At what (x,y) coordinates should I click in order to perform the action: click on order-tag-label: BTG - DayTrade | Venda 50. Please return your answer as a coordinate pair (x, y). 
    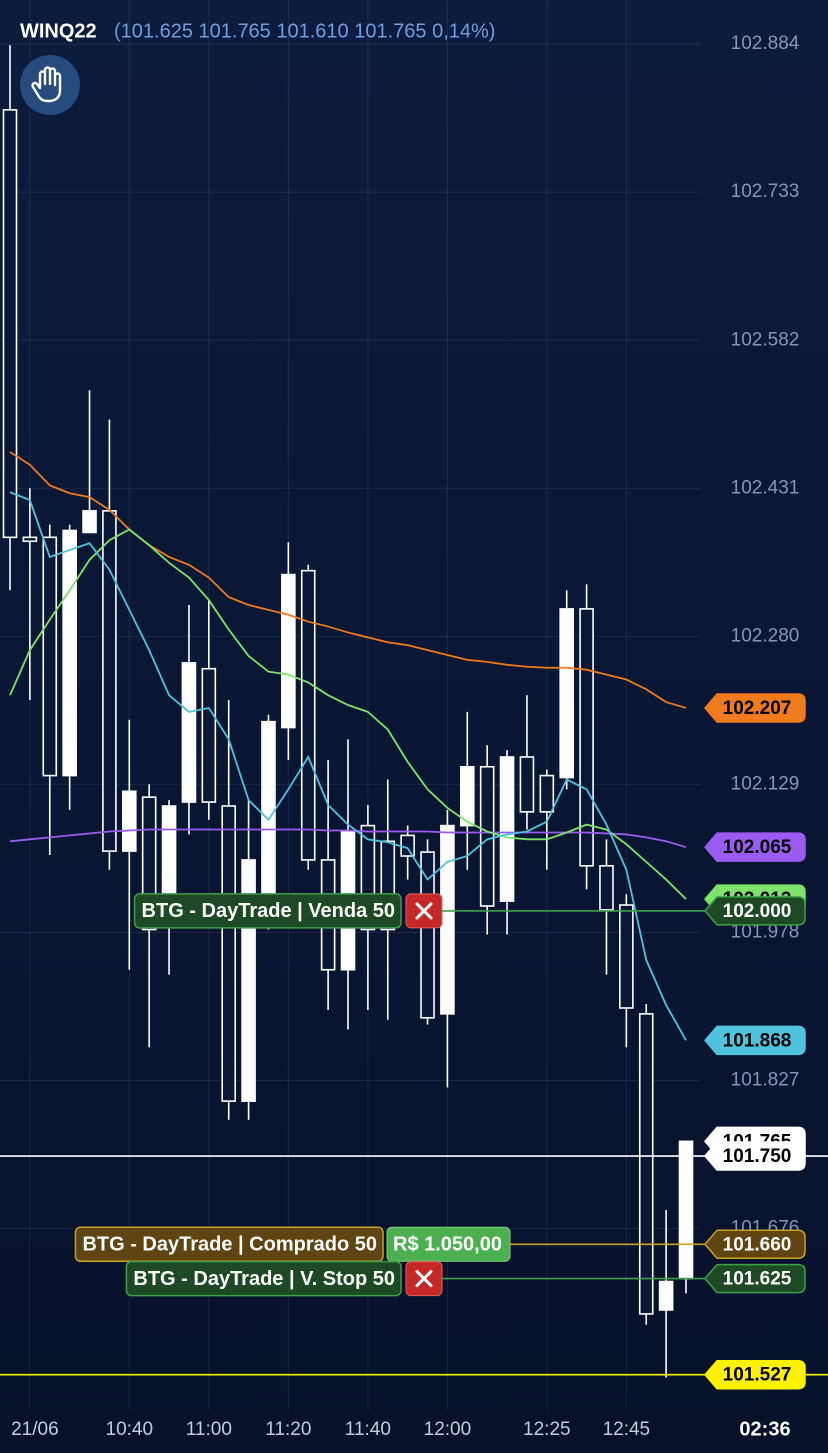
    Looking at the image, I should click on (268, 911).